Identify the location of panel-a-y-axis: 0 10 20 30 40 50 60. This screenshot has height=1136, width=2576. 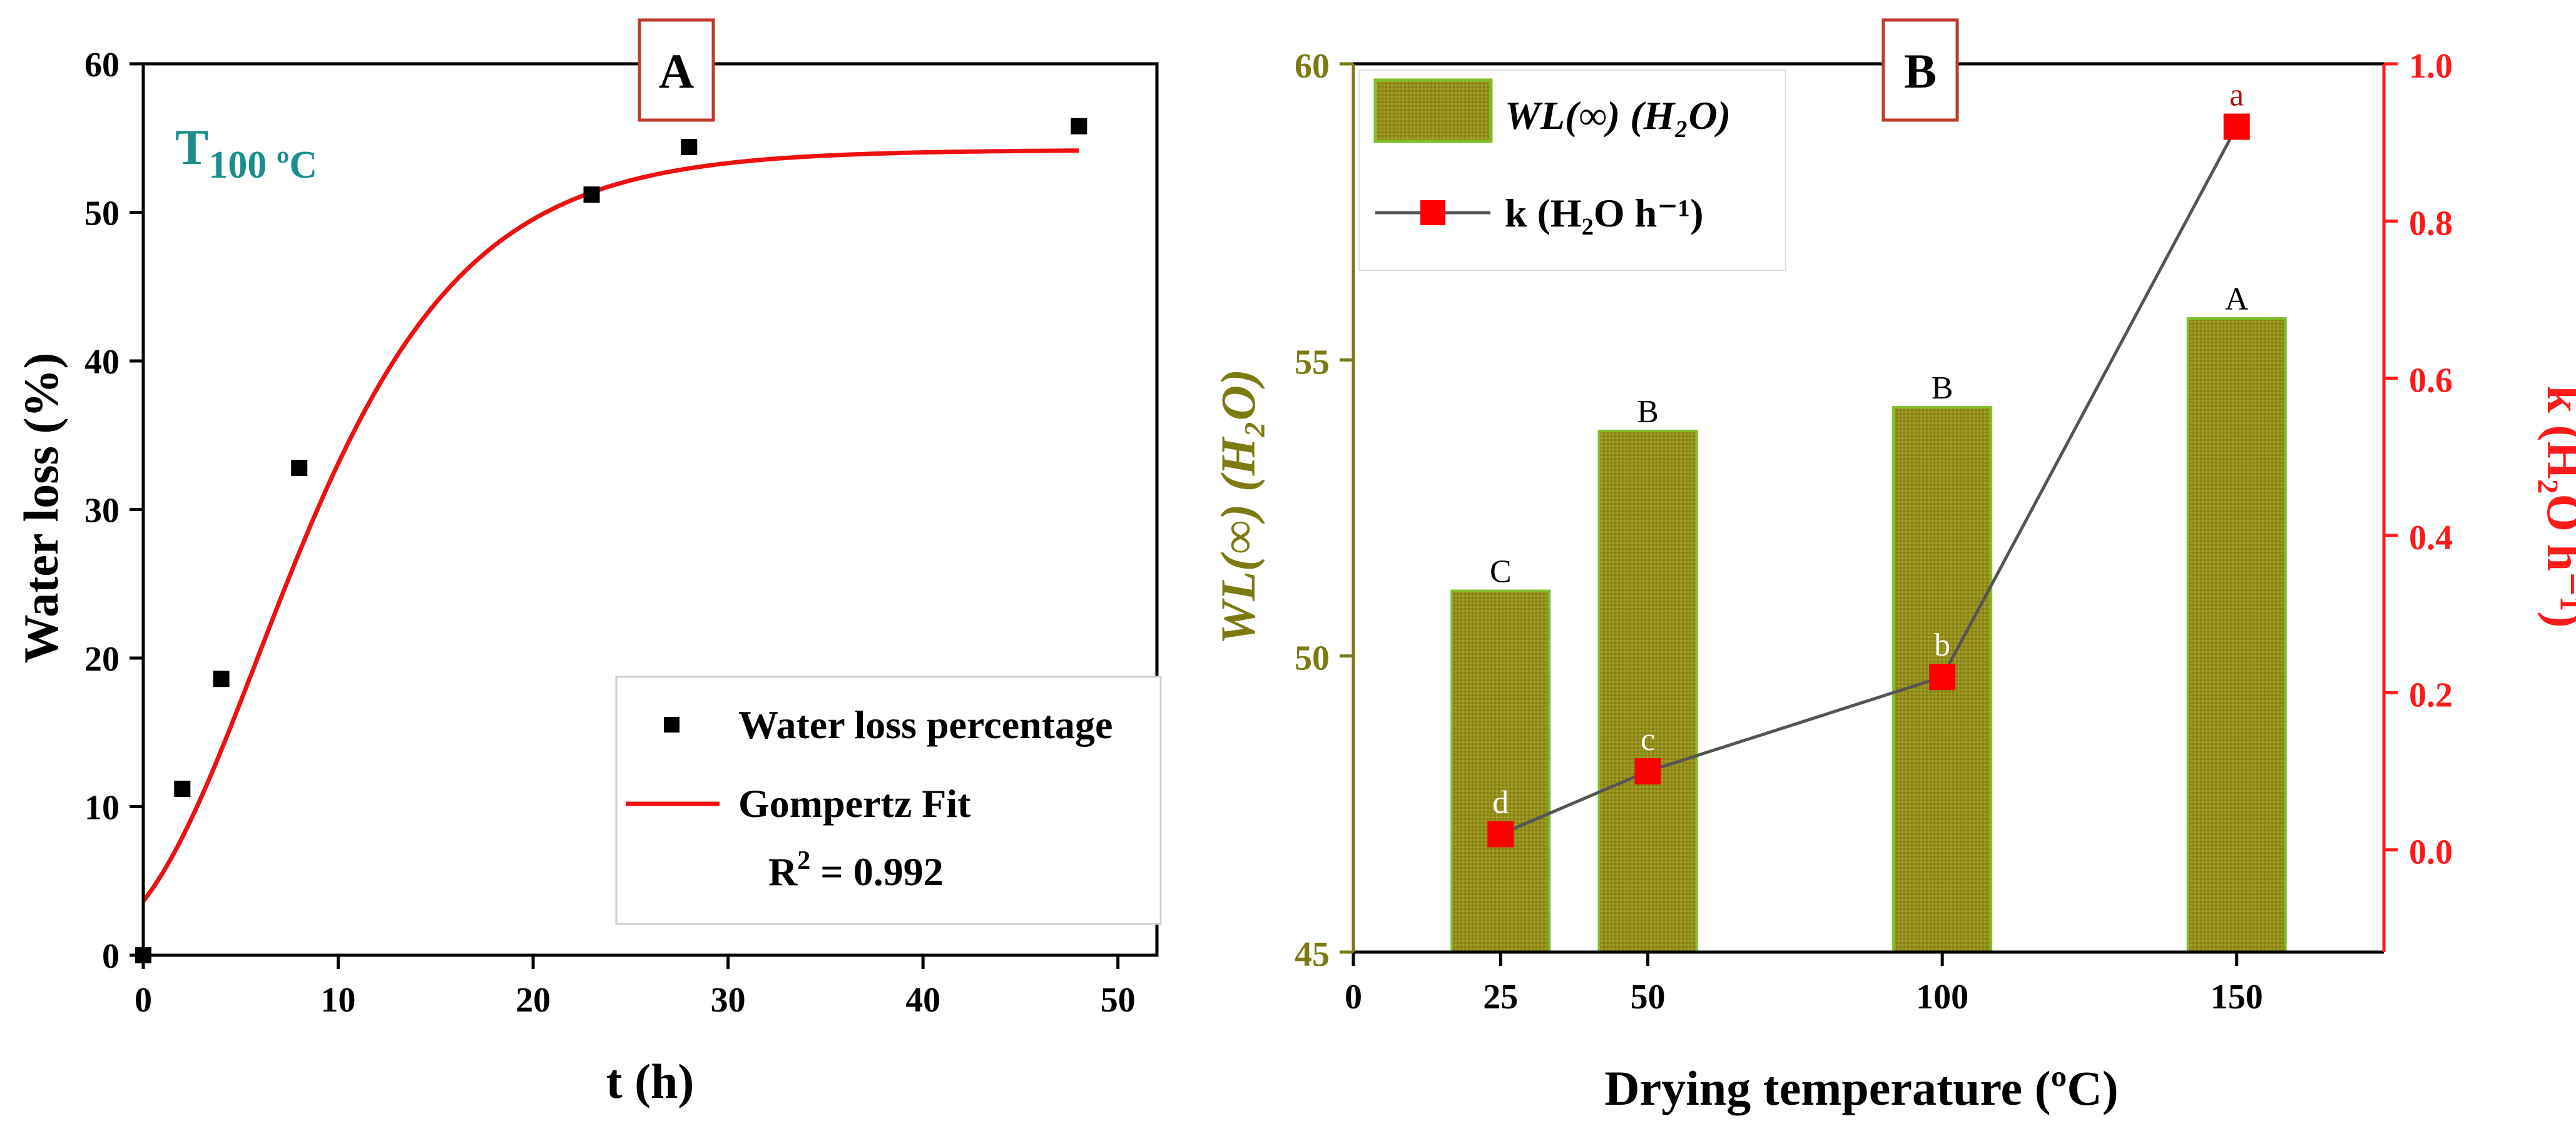
(114, 511).